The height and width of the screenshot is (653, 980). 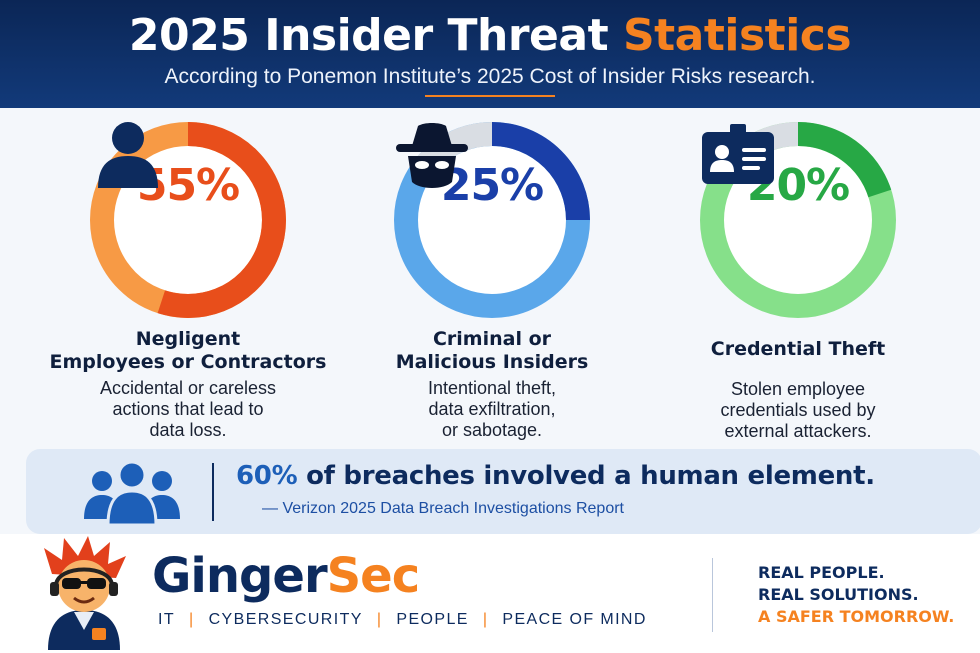 What do you see at coordinates (128, 155) in the screenshot?
I see `person-icon` at bounding box center [128, 155].